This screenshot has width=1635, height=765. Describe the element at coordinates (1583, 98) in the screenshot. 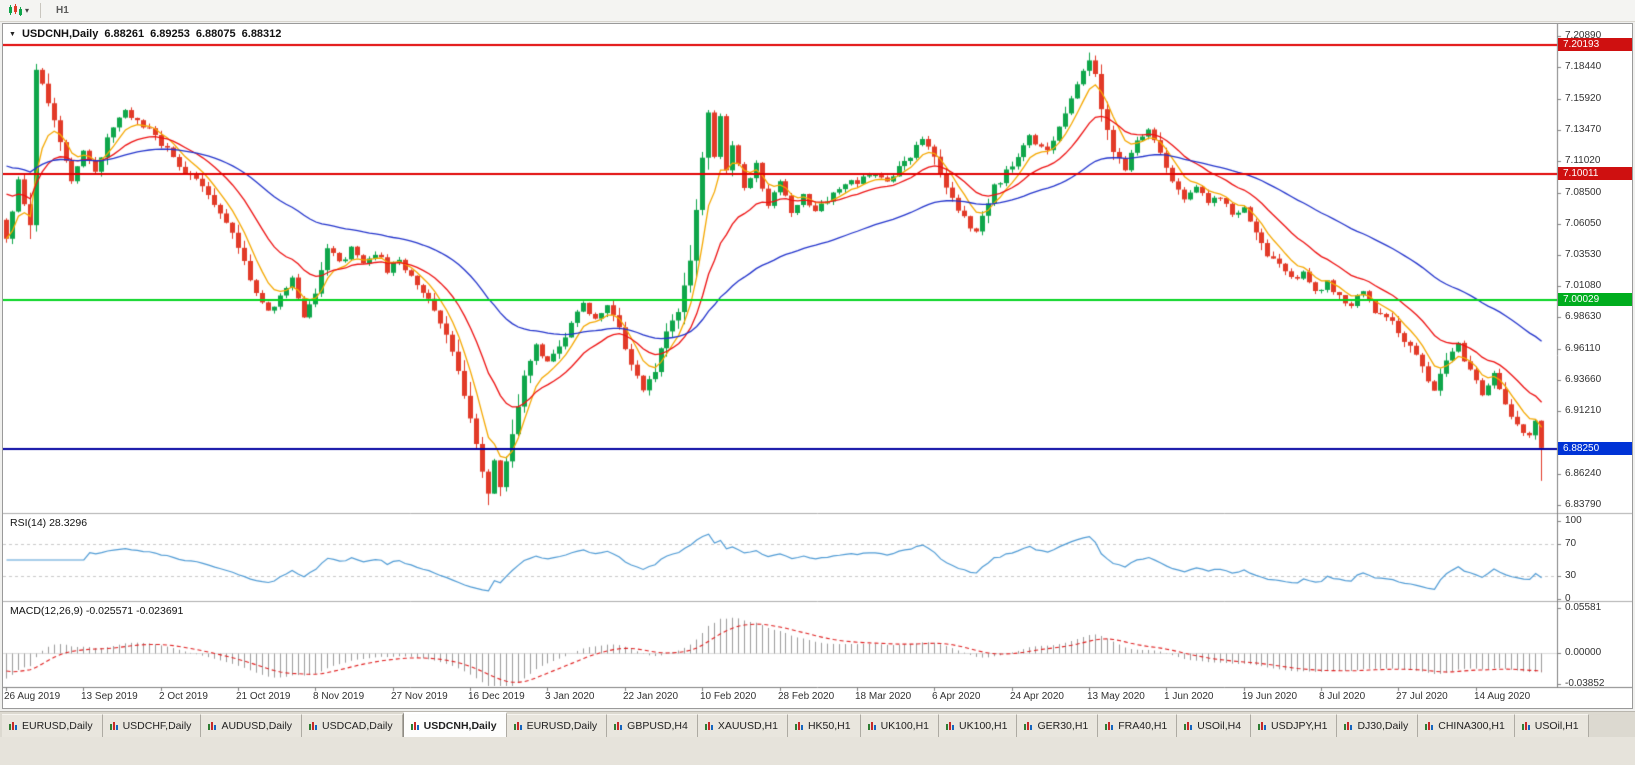

I see `price-axis-tick: 7.15920` at that location.